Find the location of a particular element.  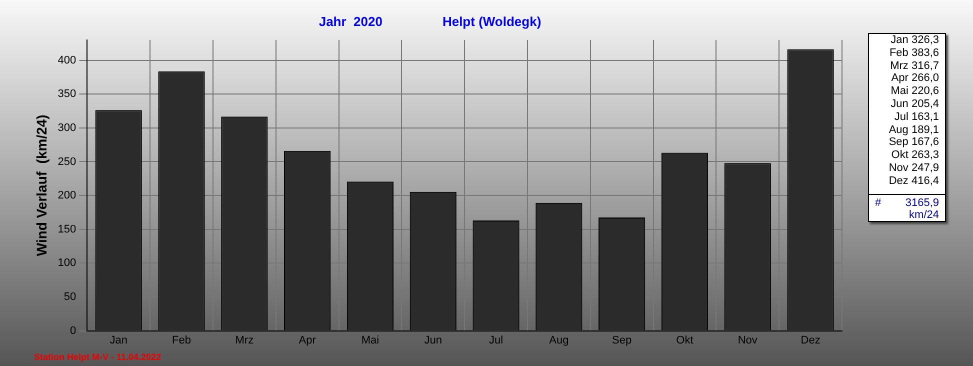

y-tick-label: 350 is located at coordinates (67, 94).